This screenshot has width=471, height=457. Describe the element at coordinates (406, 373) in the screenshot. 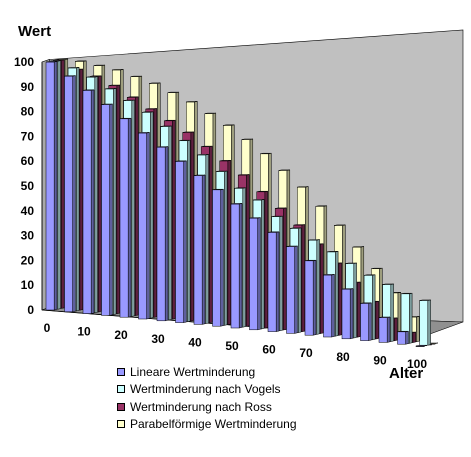

I see `x-axis-label: Alter` at that location.